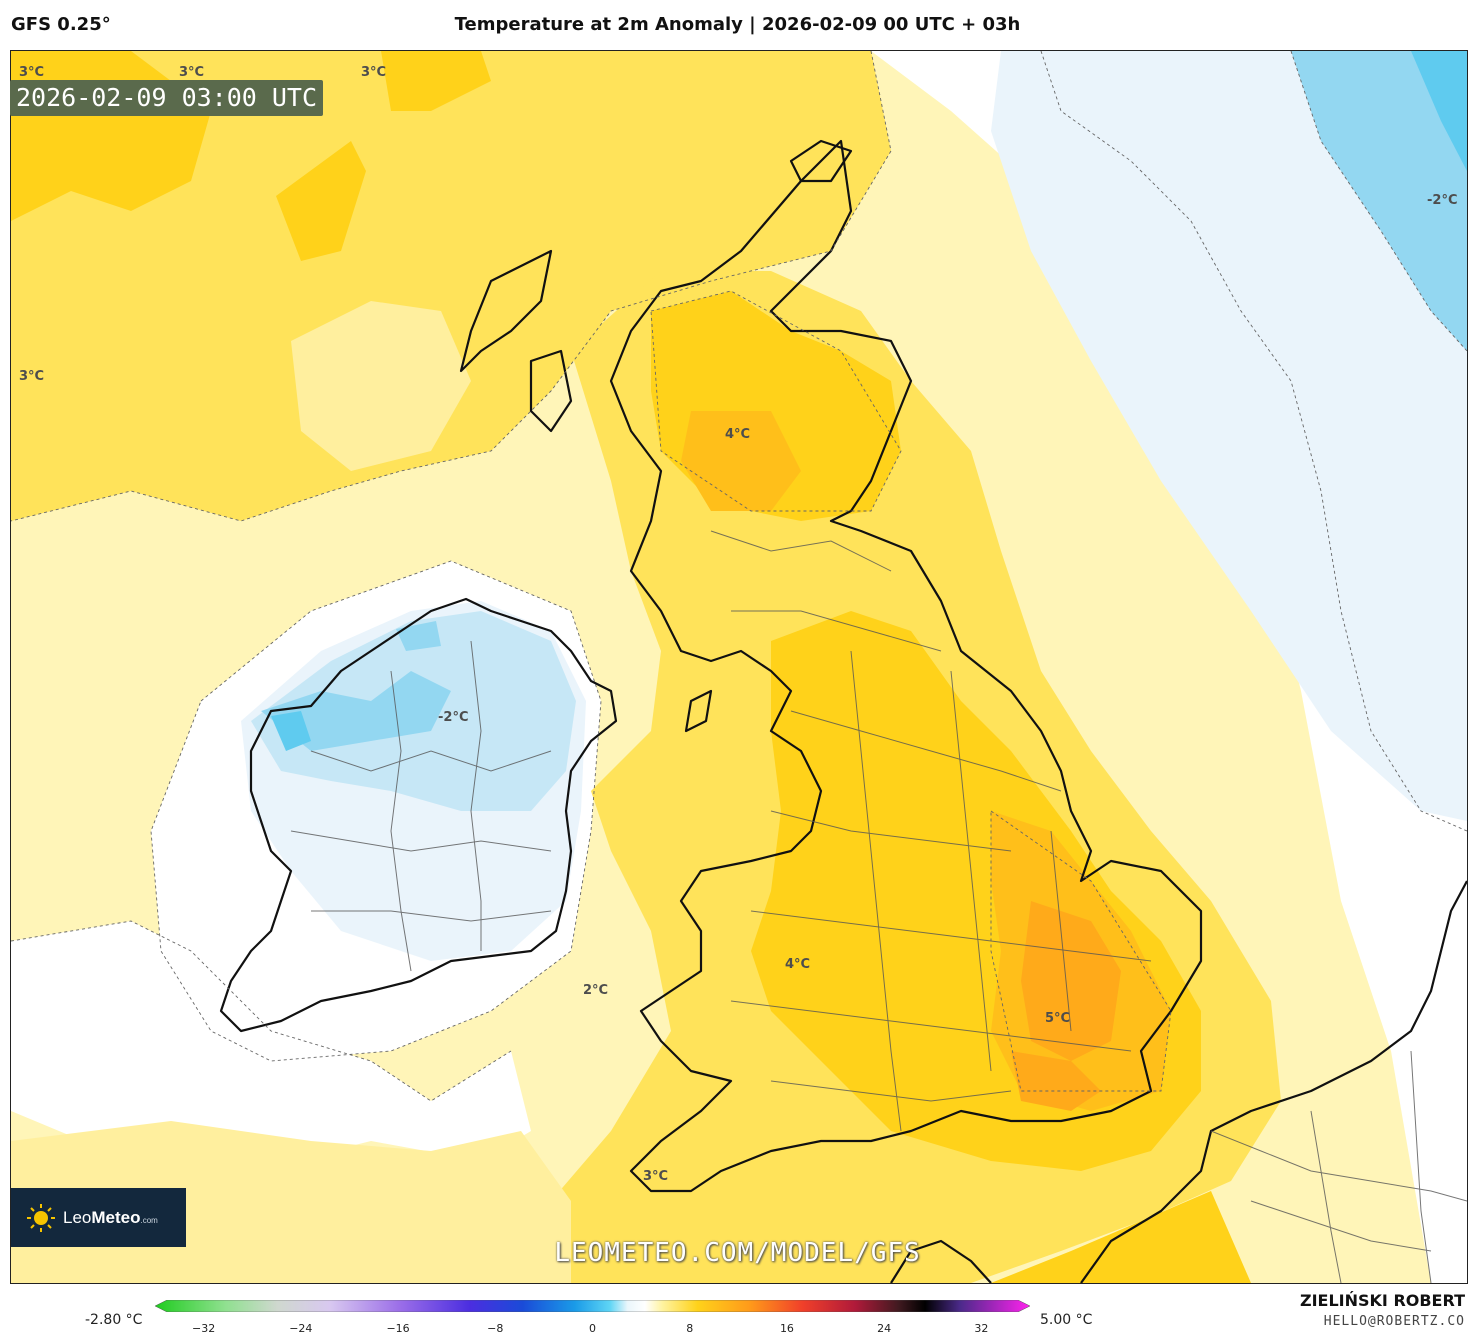  What do you see at coordinates (381, 386) in the screenshot?
I see `anomaly-zone-warm-northwest-pale` at bounding box center [381, 386].